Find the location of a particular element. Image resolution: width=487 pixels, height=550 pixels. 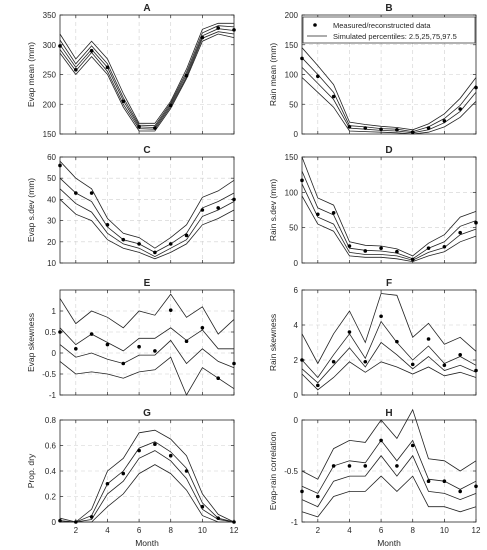

panel-title: D is located at coordinates (388, 150).